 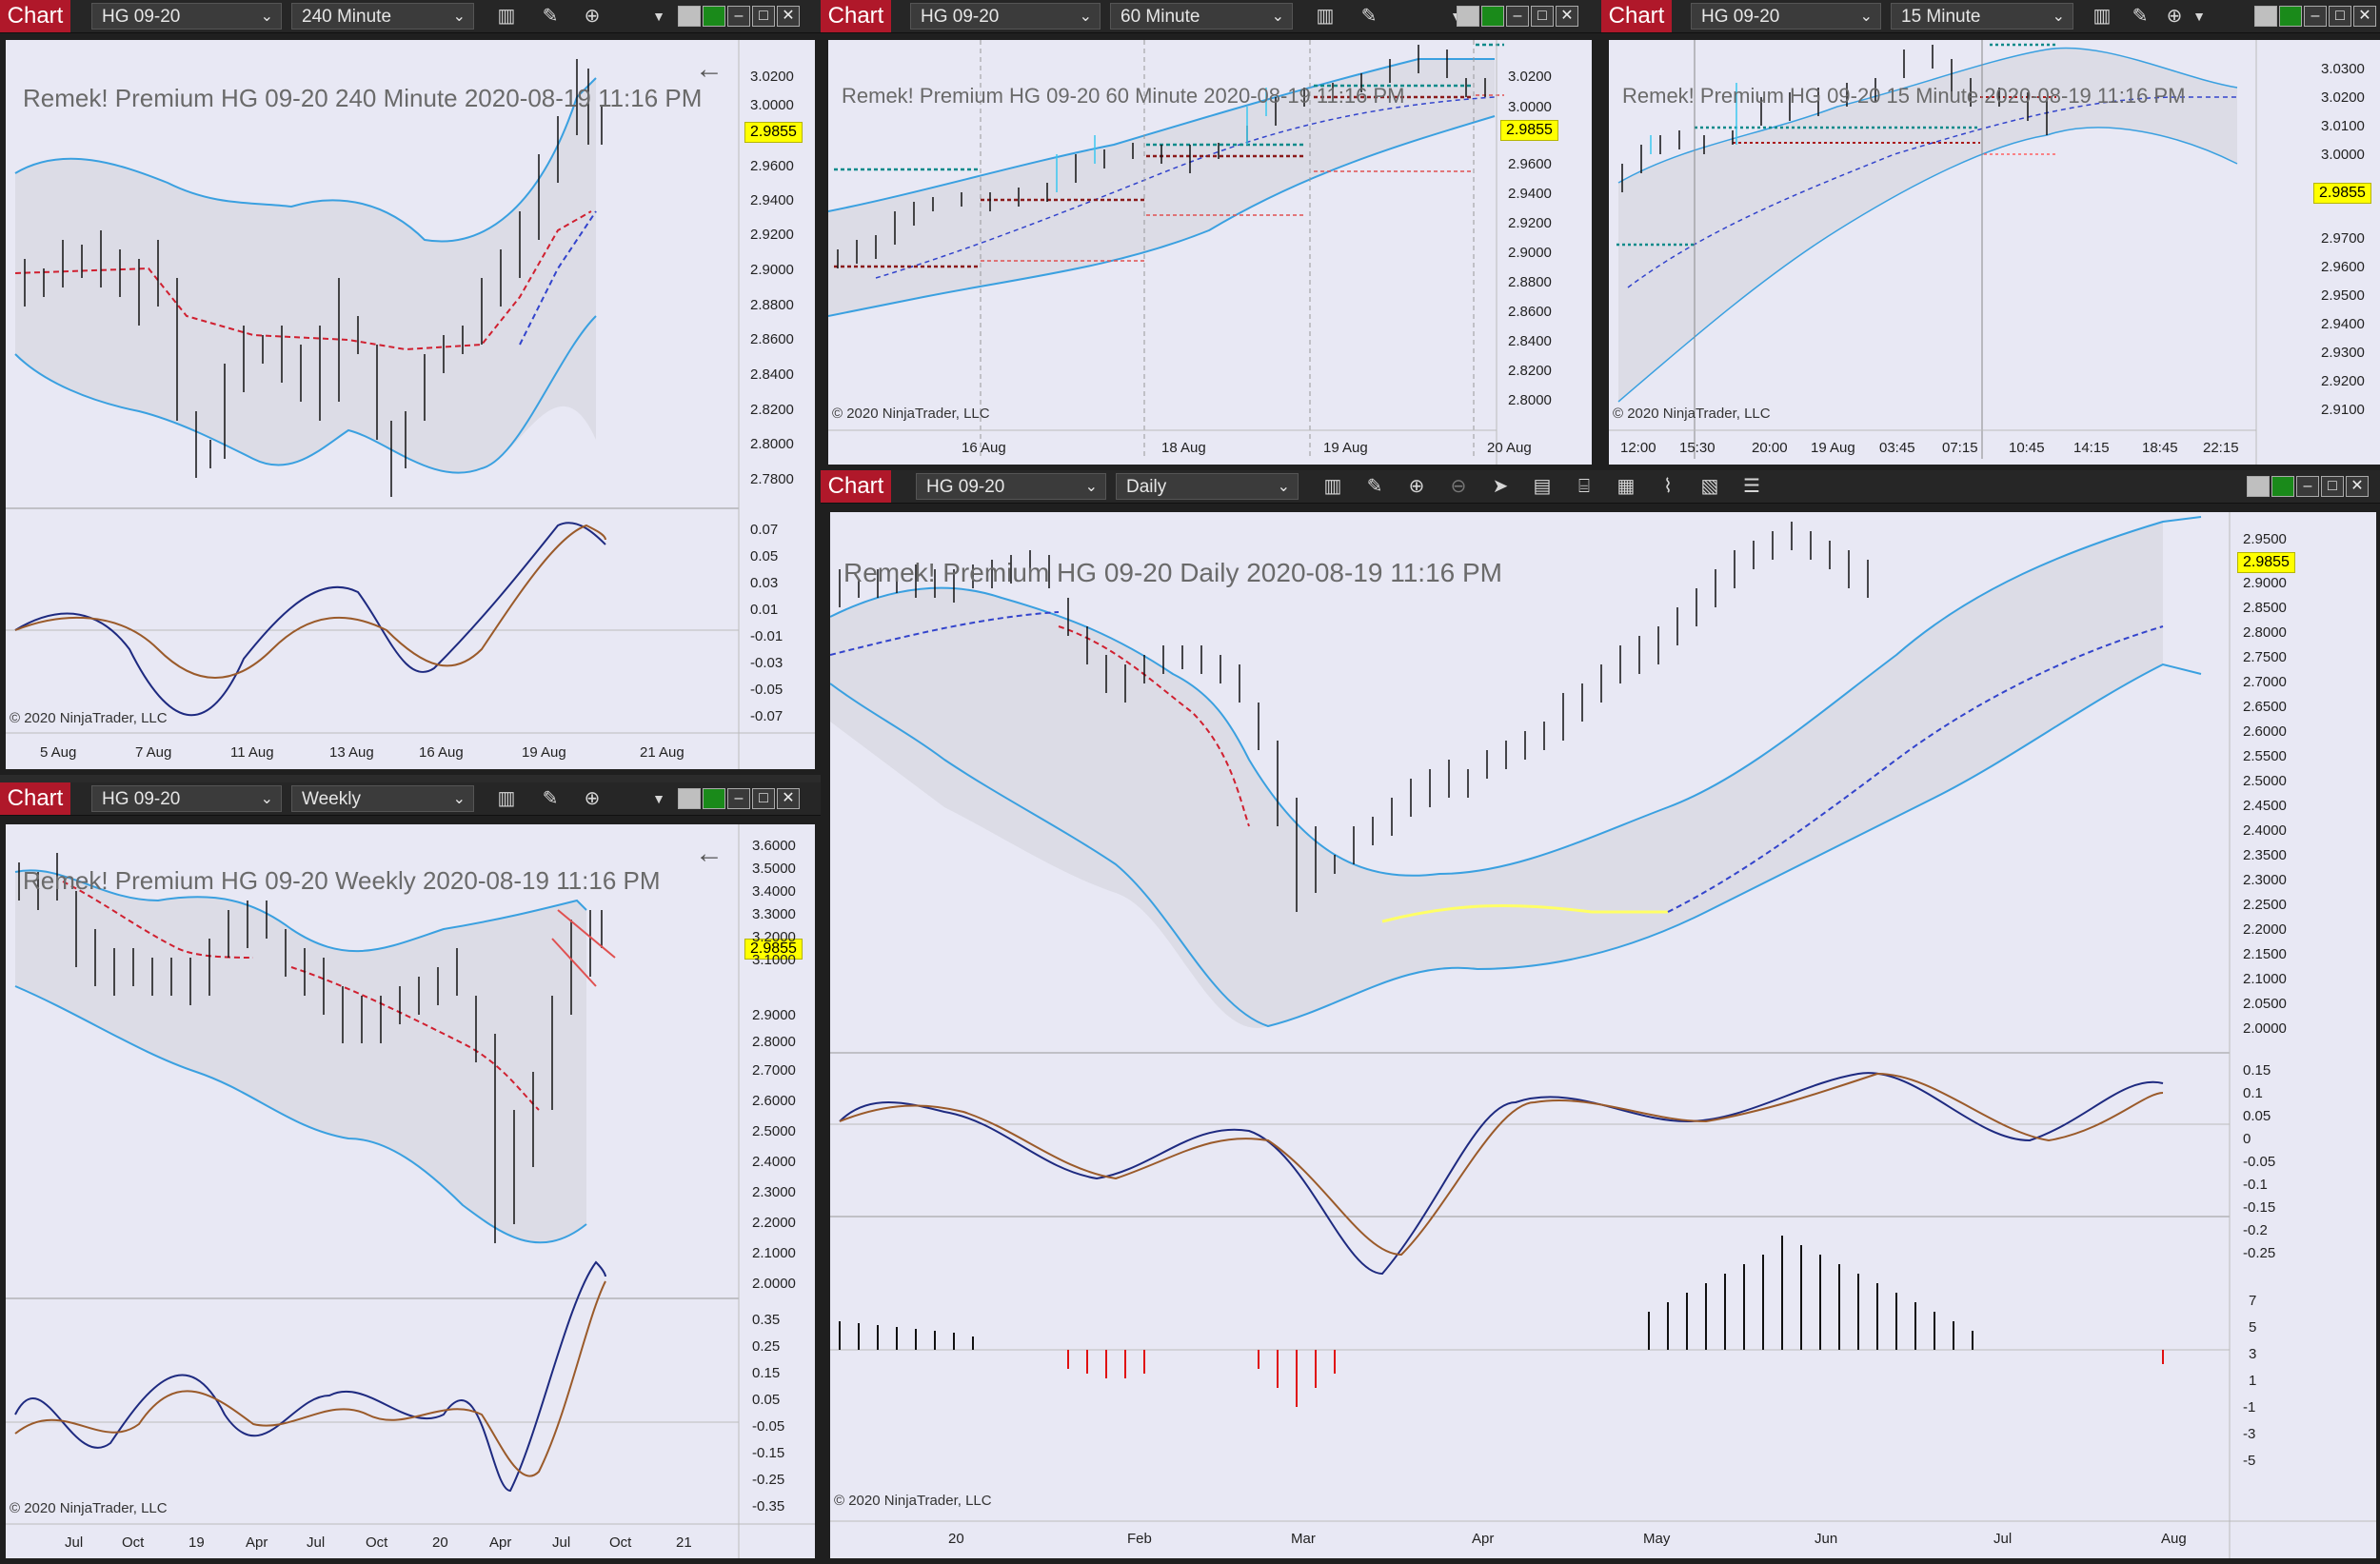 I want to click on list-icon: ☰, so click(x=1751, y=486).